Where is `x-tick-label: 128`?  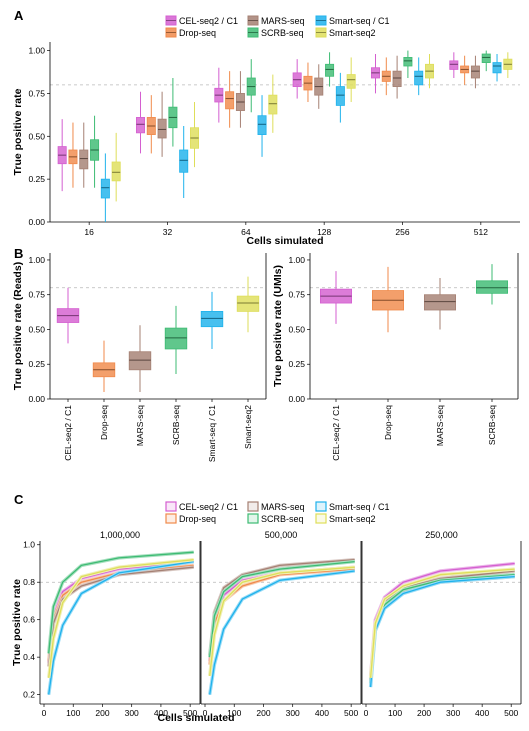 x-tick-label: 128 is located at coordinates (324, 232).